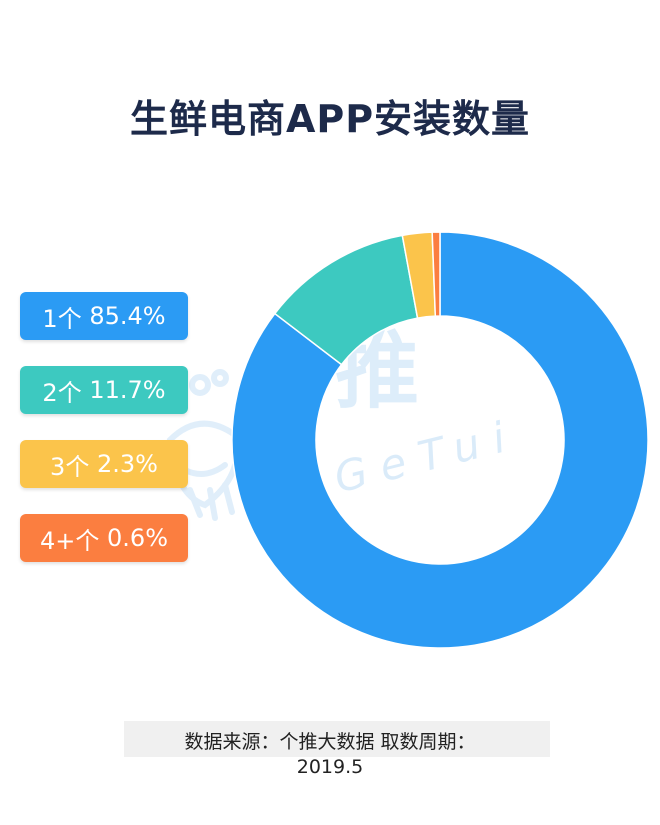 The height and width of the screenshot is (825, 660). What do you see at coordinates (330, 767) in the screenshot?
I see `source-line-2: 2019.5` at bounding box center [330, 767].